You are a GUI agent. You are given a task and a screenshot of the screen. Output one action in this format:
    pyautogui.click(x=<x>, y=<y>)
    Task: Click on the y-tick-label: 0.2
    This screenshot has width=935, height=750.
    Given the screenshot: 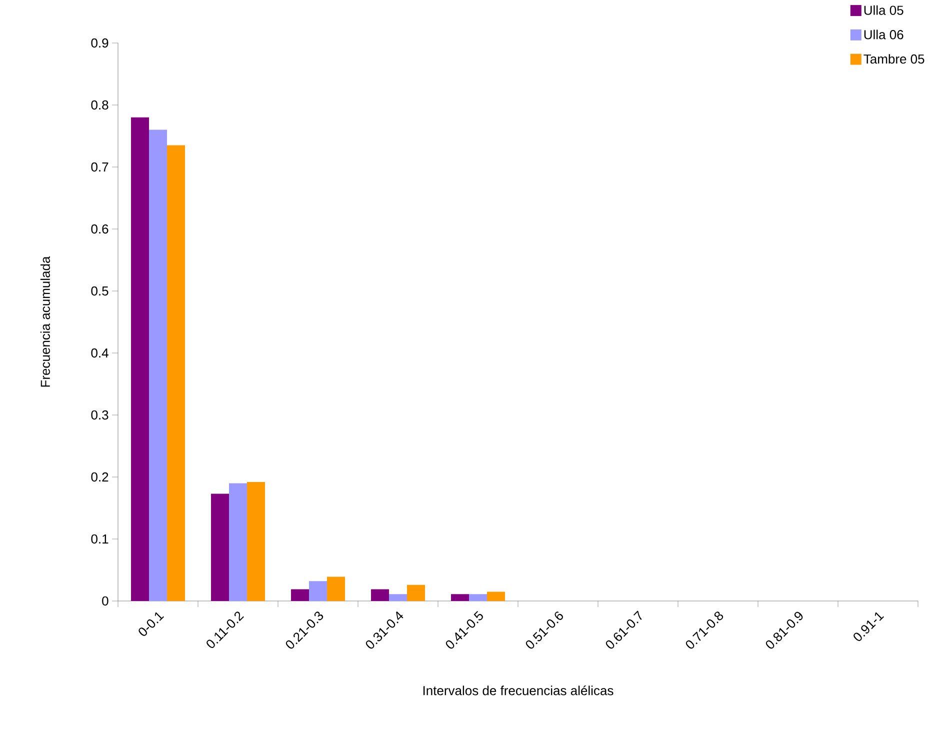 What is the action you would take?
    pyautogui.click(x=99, y=477)
    